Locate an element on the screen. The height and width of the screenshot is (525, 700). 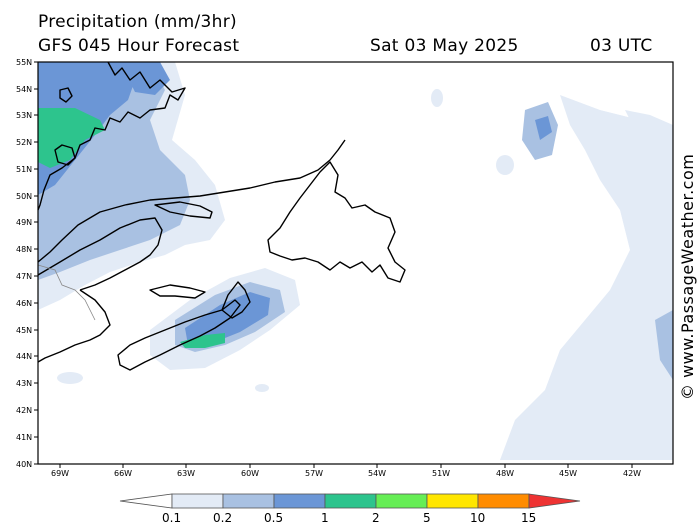
lat-label-46n: 46N is located at coordinates (24, 303).